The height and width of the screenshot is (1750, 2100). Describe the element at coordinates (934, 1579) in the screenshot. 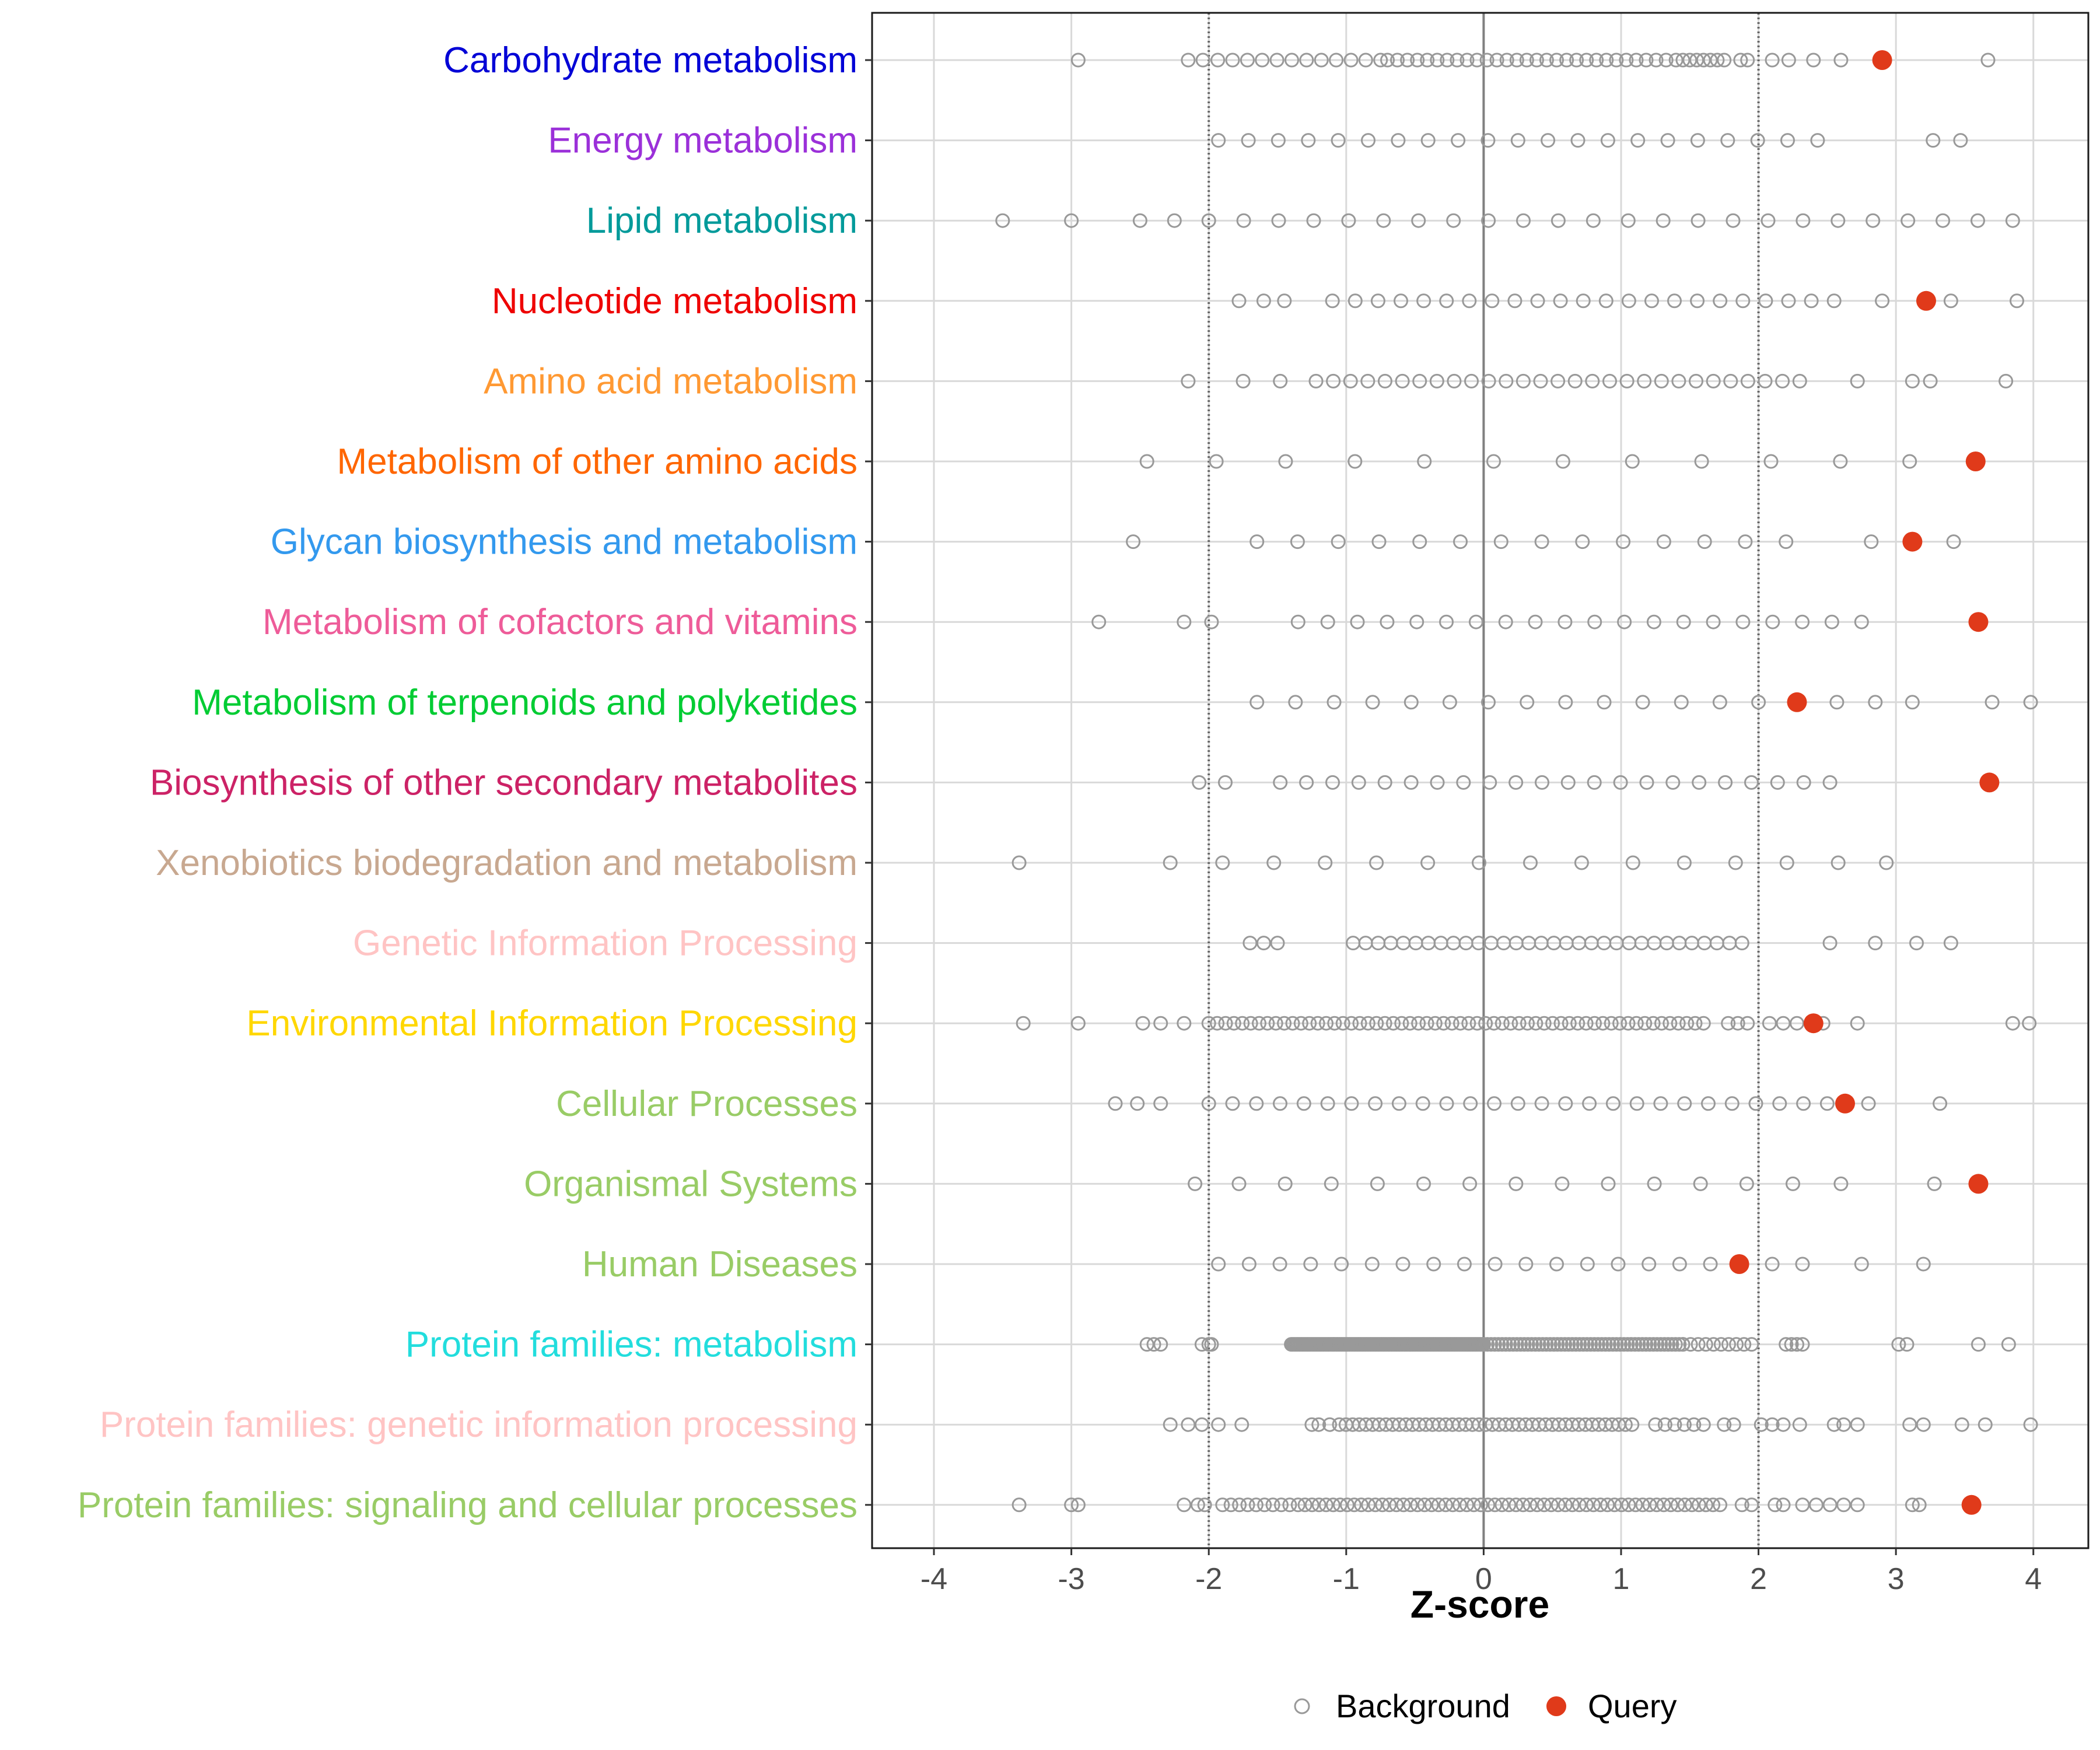

I see `x-tick-label: -4` at that location.